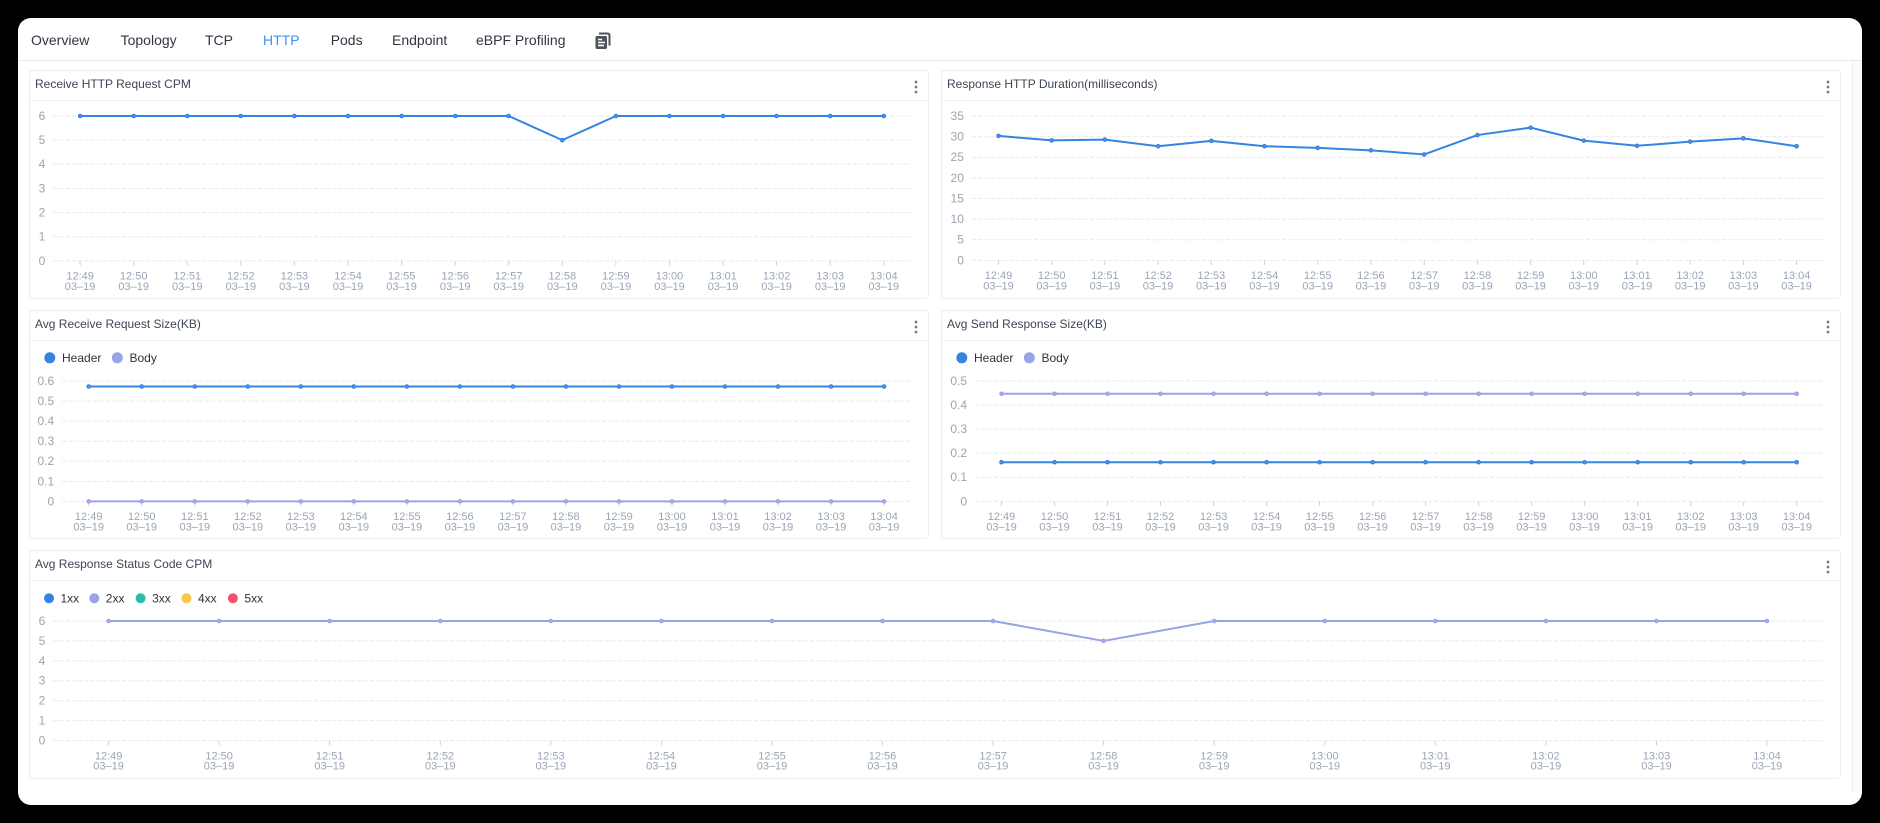  I want to click on svg-text: 3, so click(42, 188).